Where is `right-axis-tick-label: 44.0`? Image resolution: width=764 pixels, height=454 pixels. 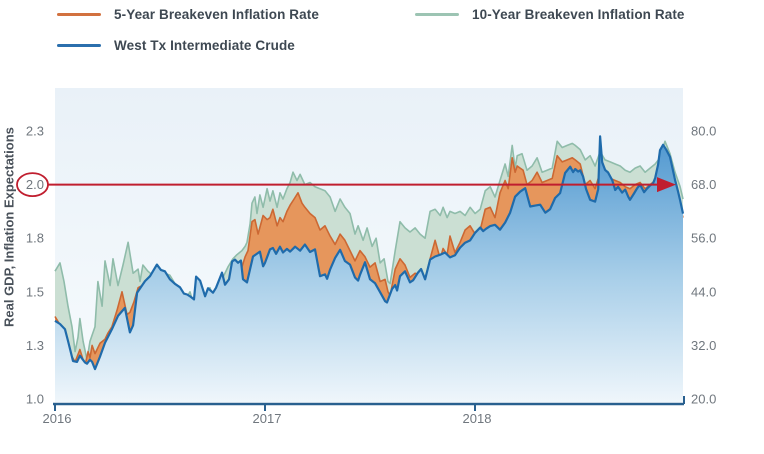 right-axis-tick-label: 44.0 is located at coordinates (703, 291).